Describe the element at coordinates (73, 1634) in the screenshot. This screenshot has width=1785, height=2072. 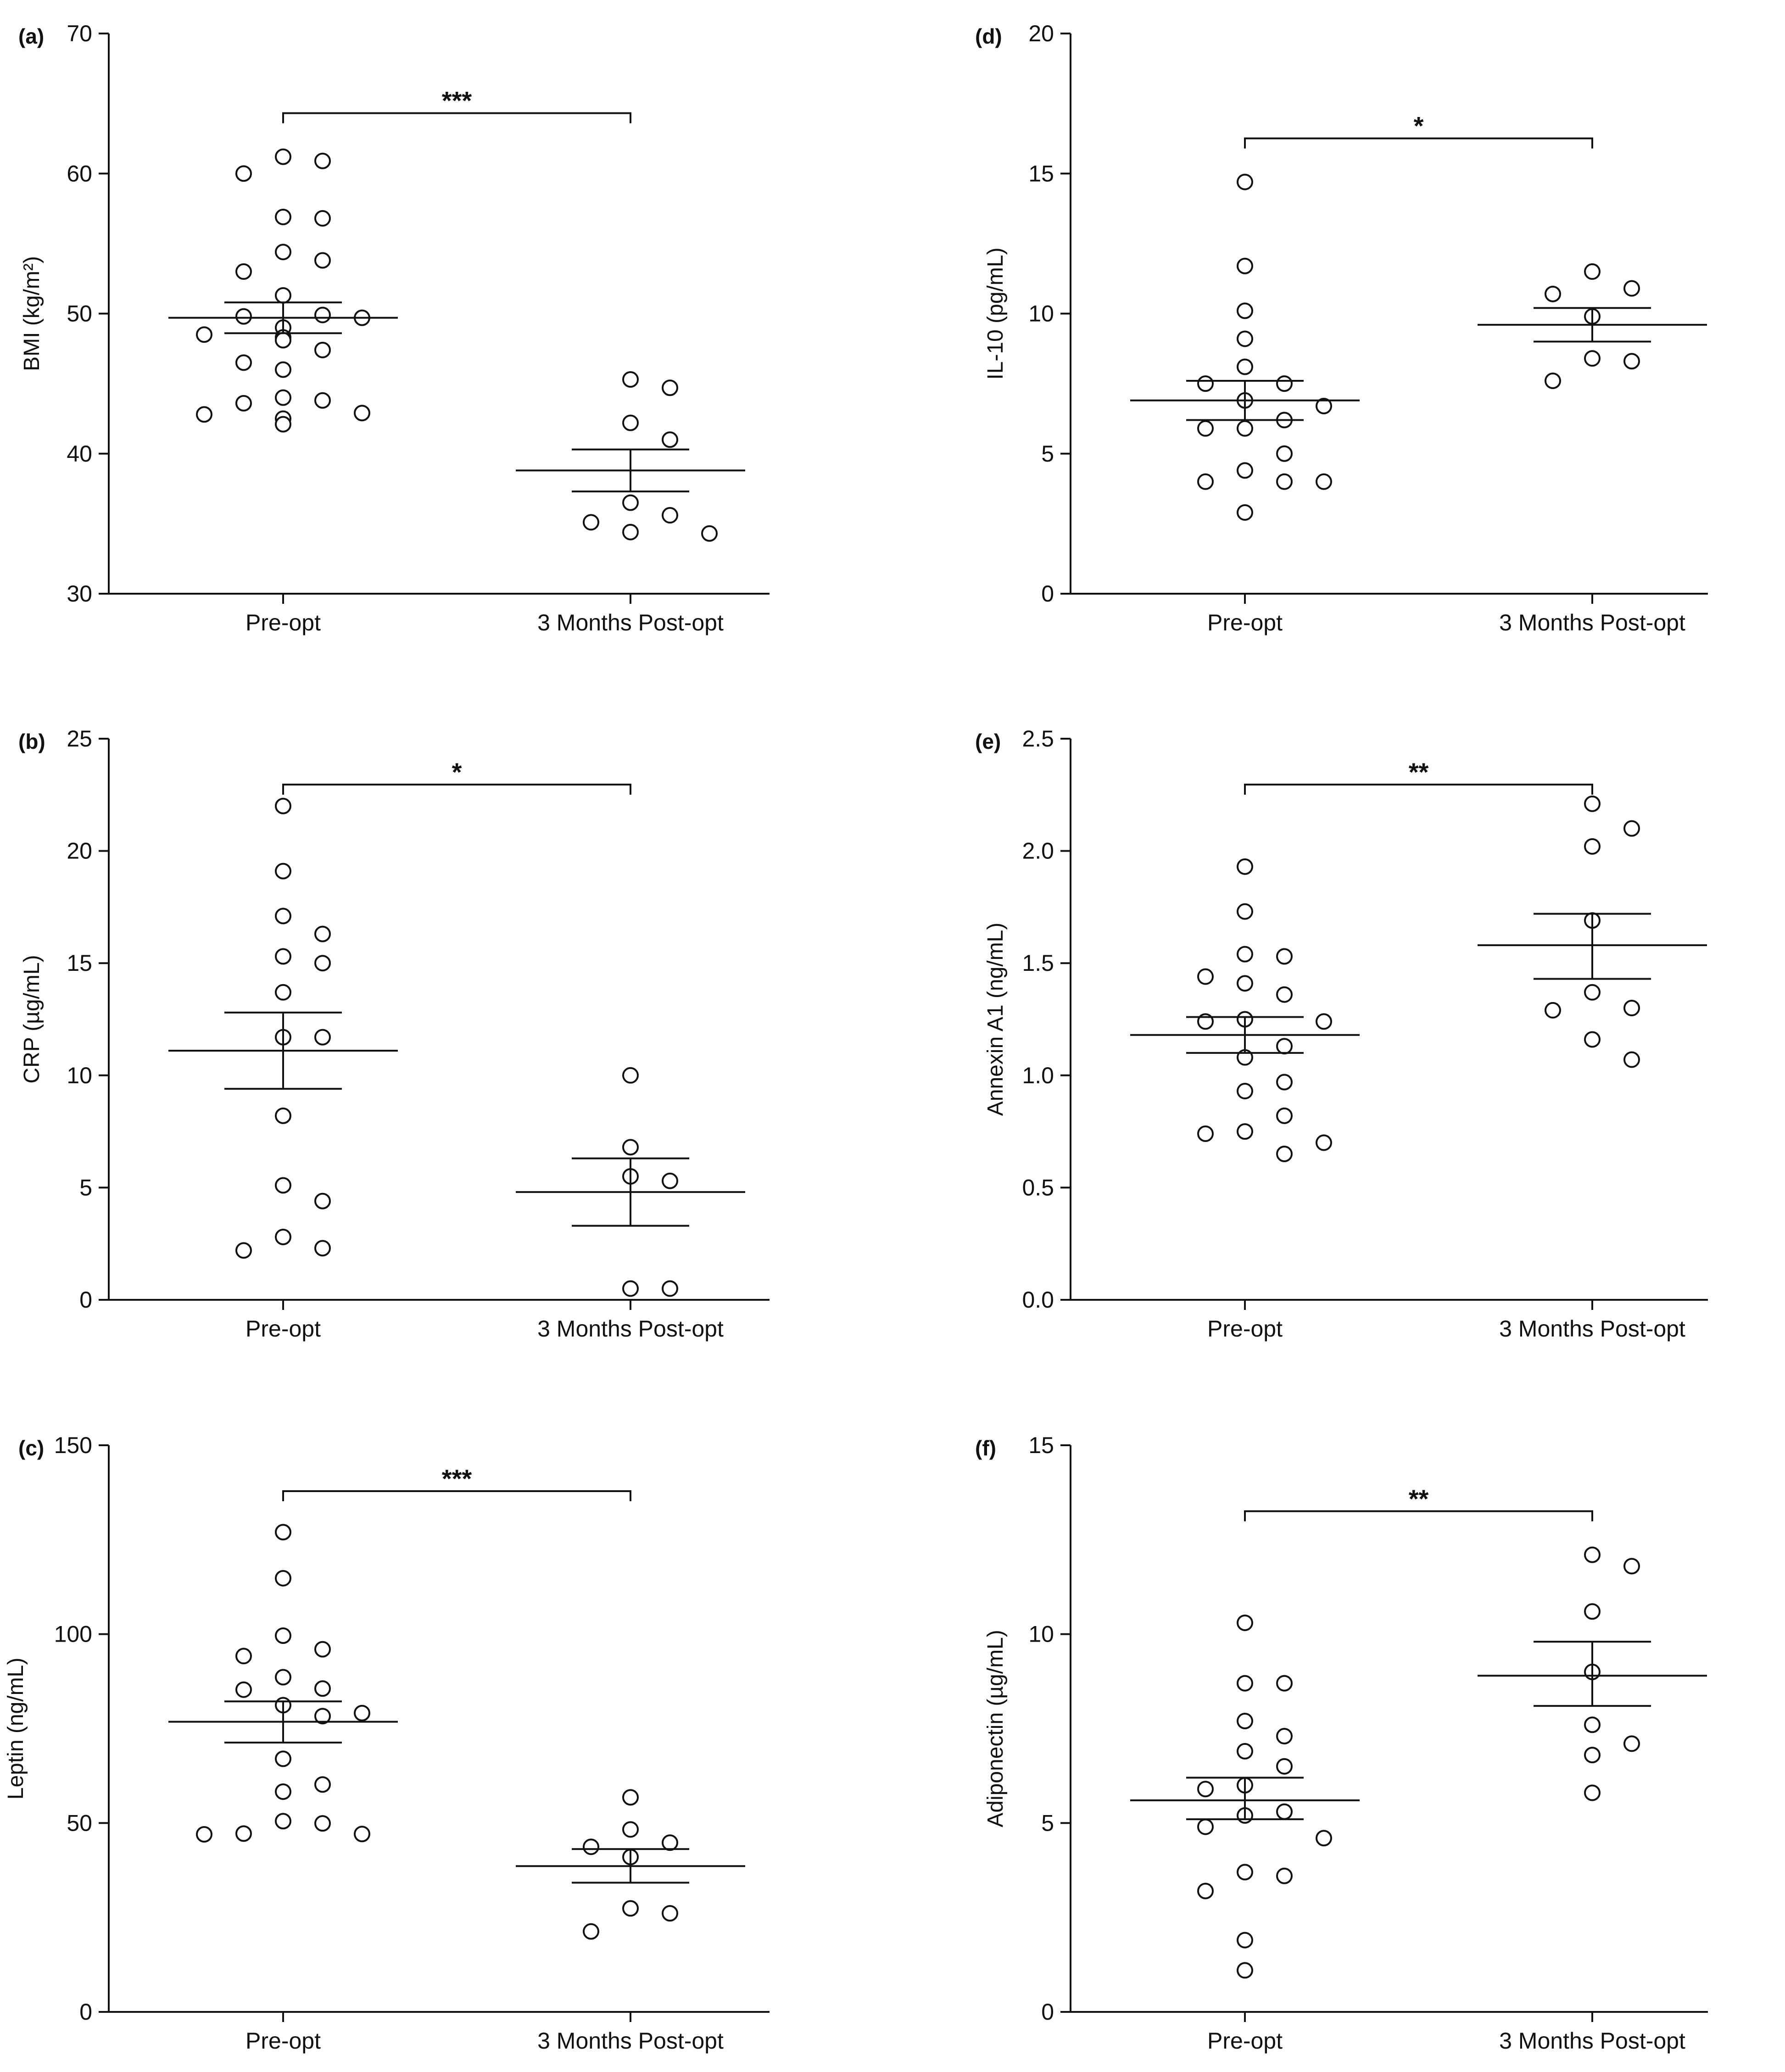
I see `panel-c-y-tick-label: 100` at that location.